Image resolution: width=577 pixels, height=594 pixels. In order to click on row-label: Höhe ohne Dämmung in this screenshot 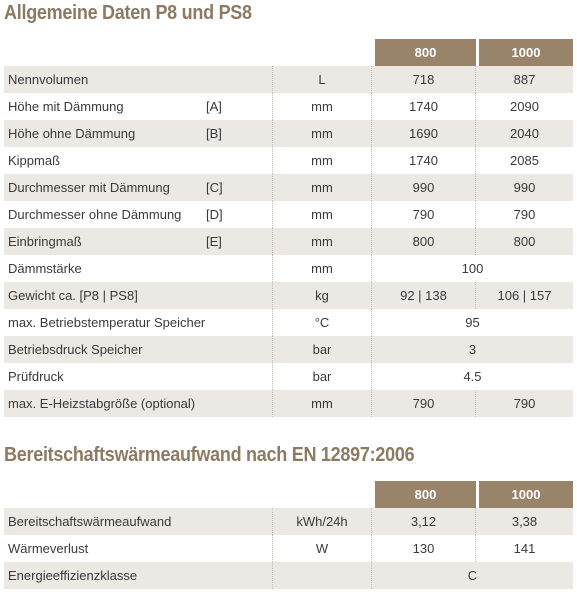, I will do `click(72, 133)`.